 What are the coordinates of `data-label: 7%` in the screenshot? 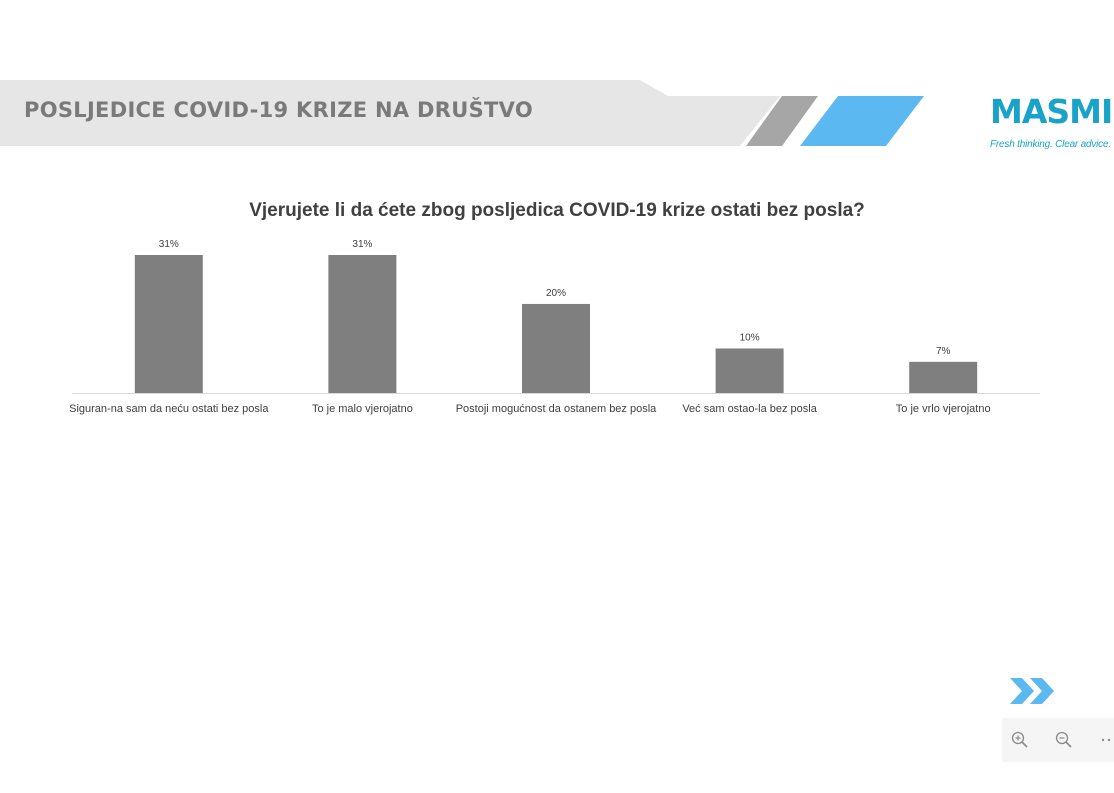 It's located at (943, 351).